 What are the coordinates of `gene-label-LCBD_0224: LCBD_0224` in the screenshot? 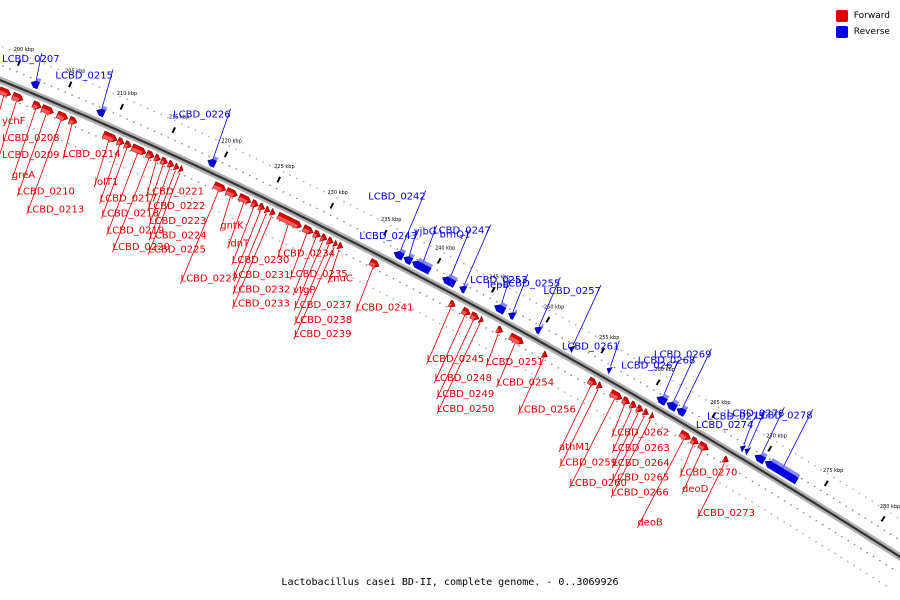 It's located at (178, 235).